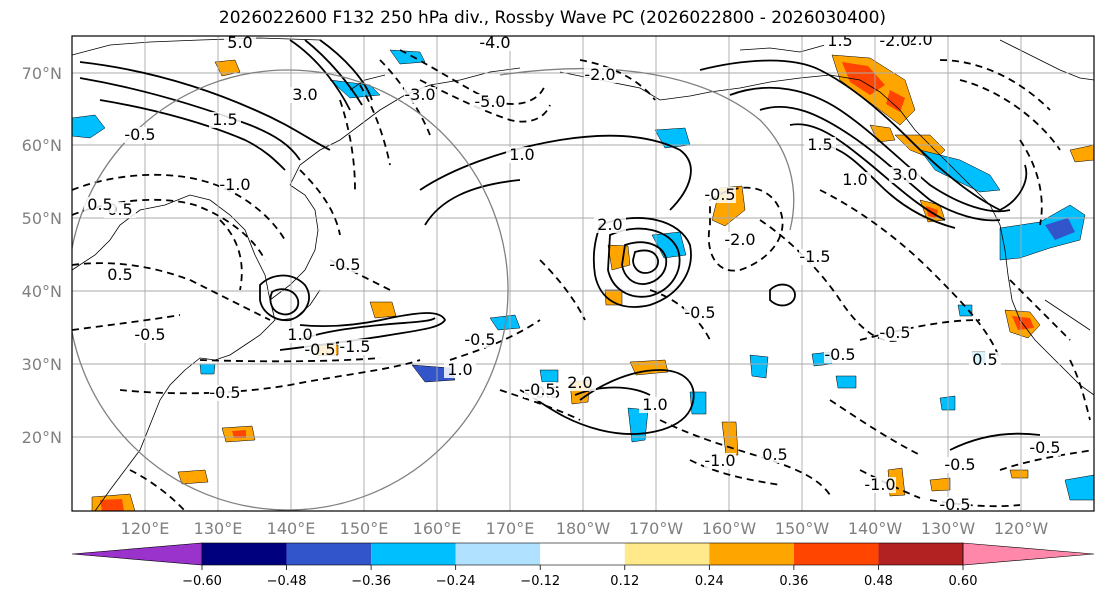 This screenshot has width=1105, height=604. What do you see at coordinates (1028, 554) in the screenshot?
I see `colorbar-extend-high` at bounding box center [1028, 554].